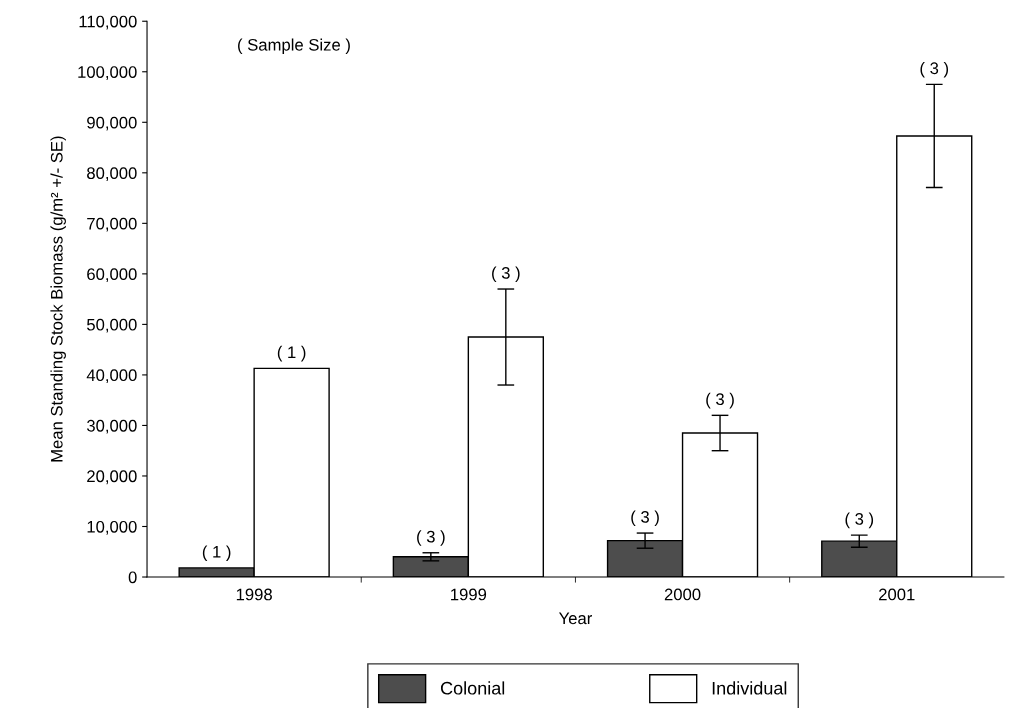  What do you see at coordinates (107, 73) in the screenshot?
I see `y-tick-label: 100,000` at bounding box center [107, 73].